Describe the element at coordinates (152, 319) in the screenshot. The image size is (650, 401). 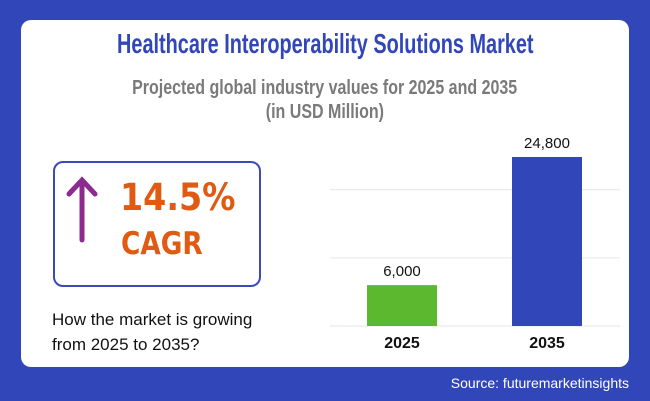
I see `question-line1: How the market is growing` at that location.